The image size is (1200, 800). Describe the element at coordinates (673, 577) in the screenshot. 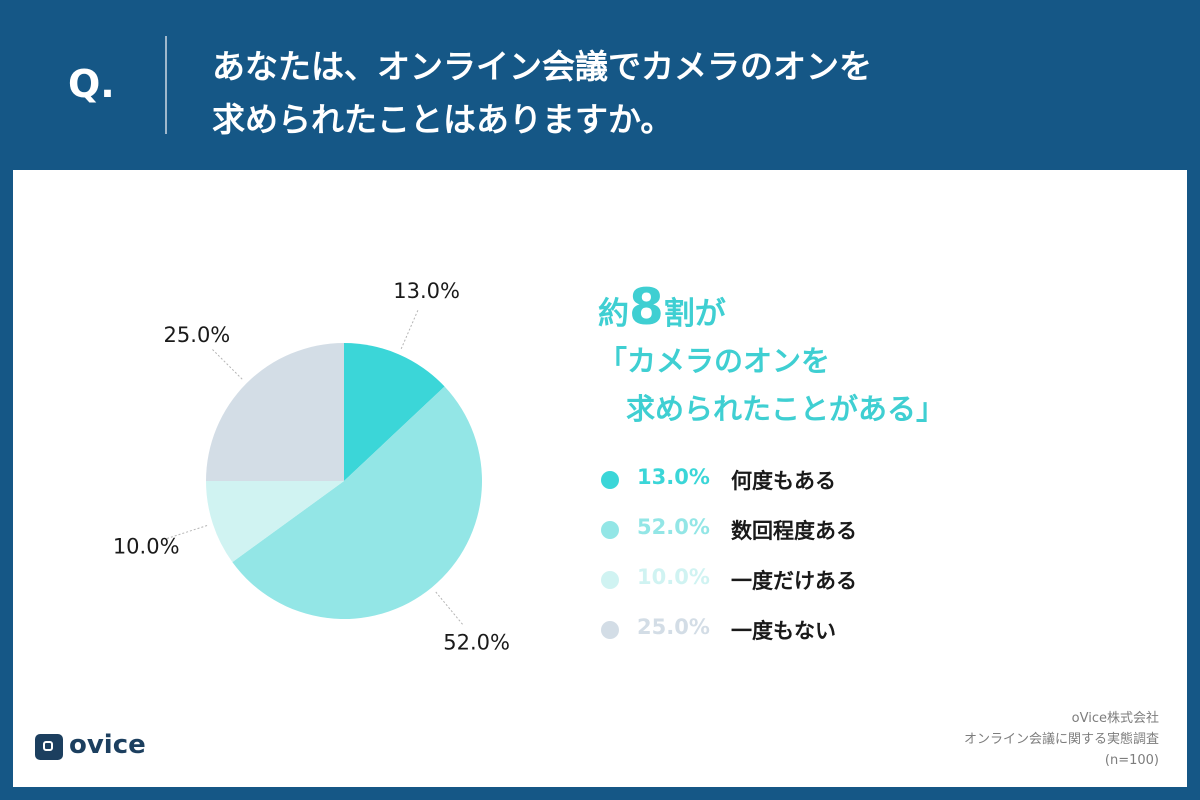

I see `legend-percent: 10.0%` at that location.